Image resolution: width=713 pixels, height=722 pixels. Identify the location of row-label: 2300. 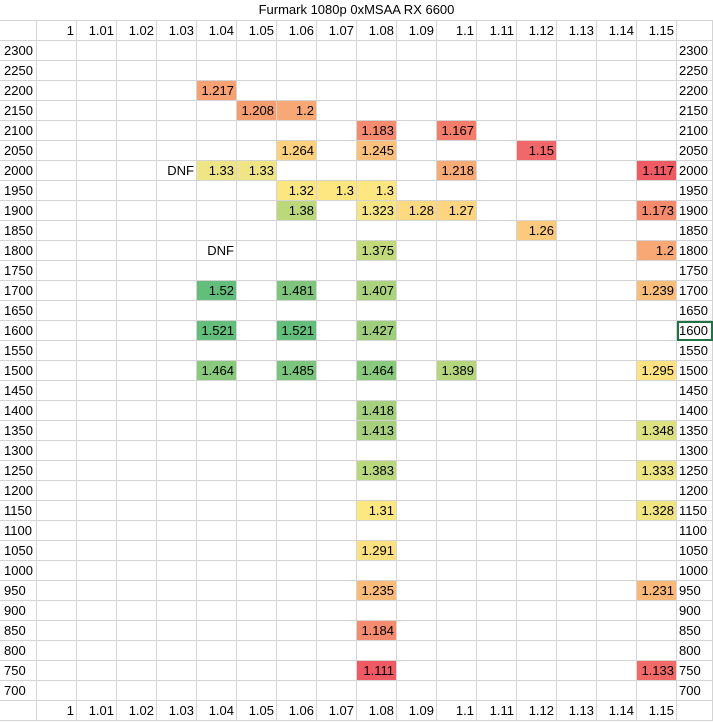
(18, 51).